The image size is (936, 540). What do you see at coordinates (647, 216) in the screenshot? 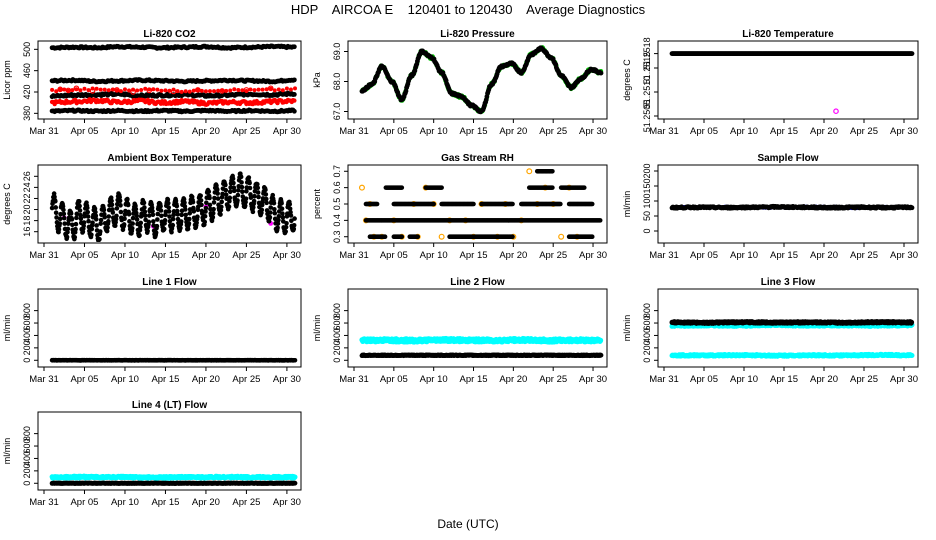
I see `y-tick-label: 50` at bounding box center [647, 216].